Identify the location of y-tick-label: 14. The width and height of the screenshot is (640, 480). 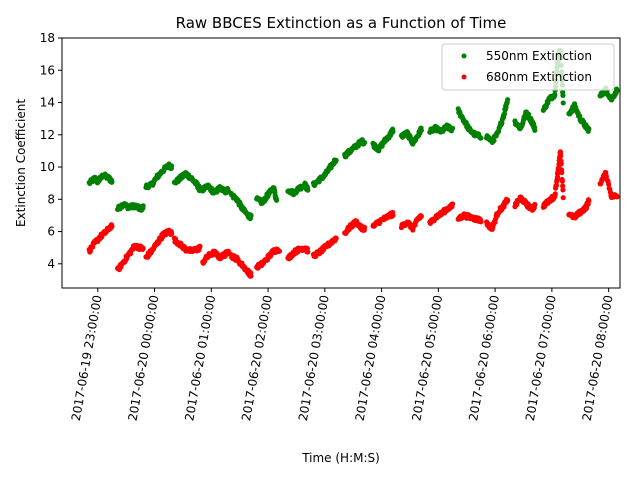
(47, 103).